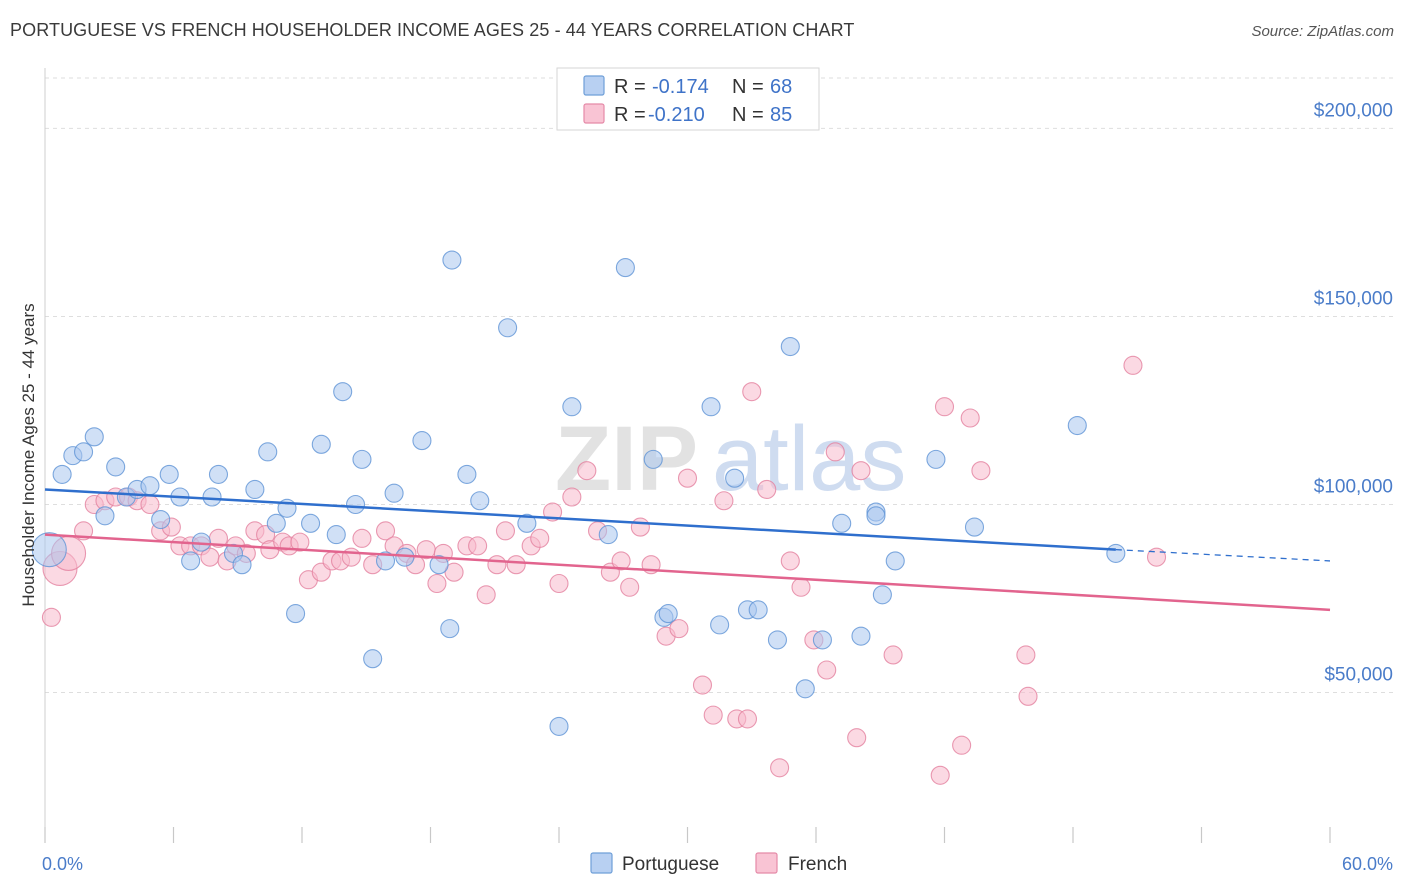 Image resolution: width=1406 pixels, height=892 pixels. What do you see at coordinates (680, 87) in the screenshot?
I see `legend-r-value-portuguese: -0.174` at bounding box center [680, 87].